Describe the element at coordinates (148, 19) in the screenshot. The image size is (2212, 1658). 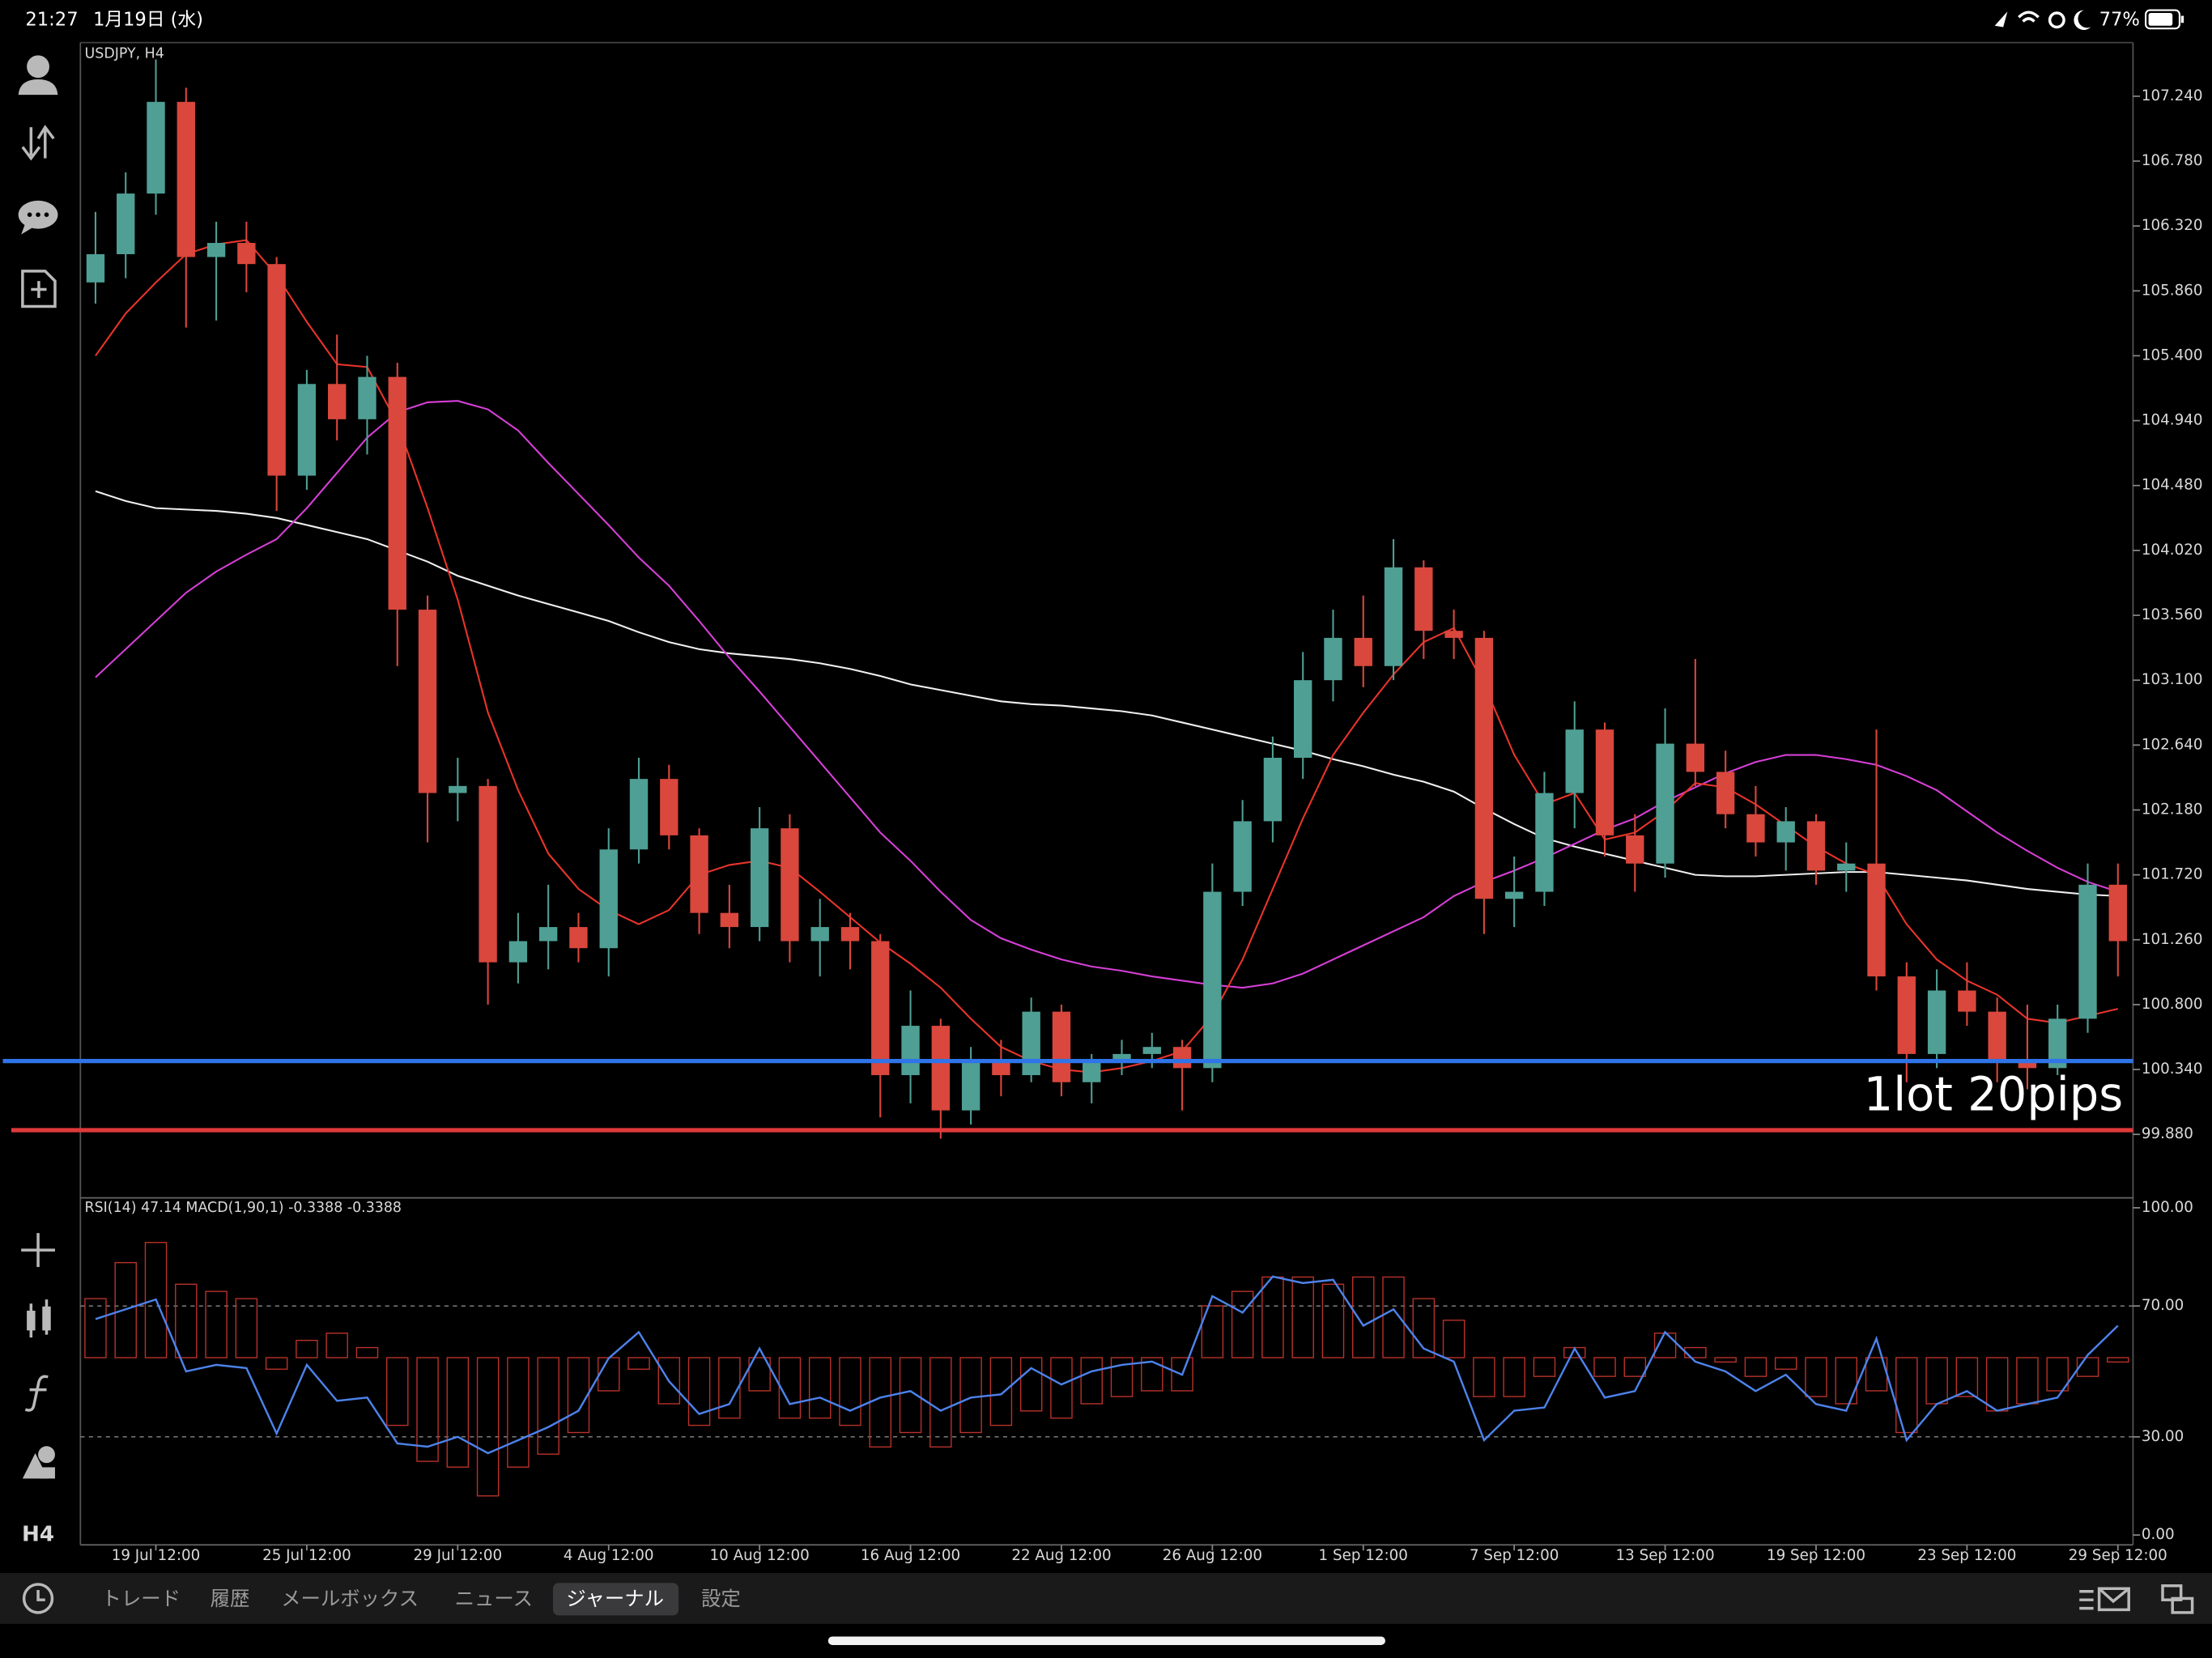
I see `status-date: 1月19日 (水)` at that location.